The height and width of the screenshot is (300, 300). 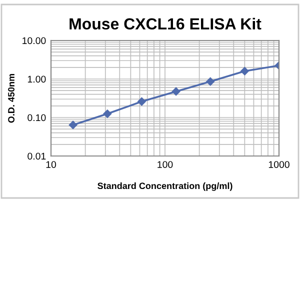 What do you see at coordinates (37, 79) in the screenshot?
I see `y-tick-label: 1.00` at bounding box center [37, 79].